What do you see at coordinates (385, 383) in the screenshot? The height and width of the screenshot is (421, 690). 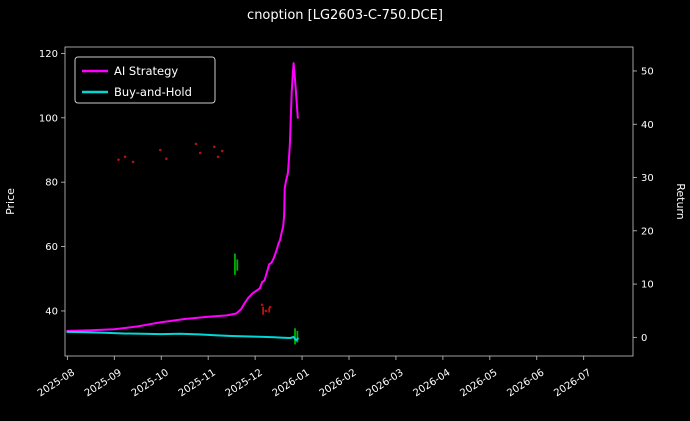 I see `x-tick-label: 2026-03` at bounding box center [385, 383].